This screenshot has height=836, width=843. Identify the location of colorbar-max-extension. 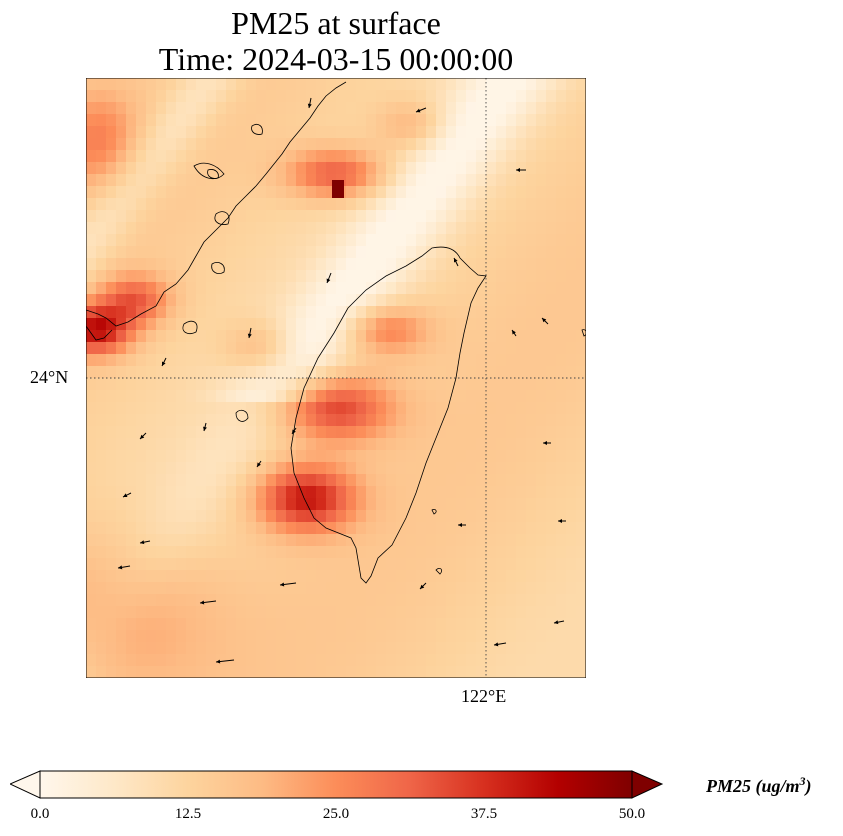
(647, 784).